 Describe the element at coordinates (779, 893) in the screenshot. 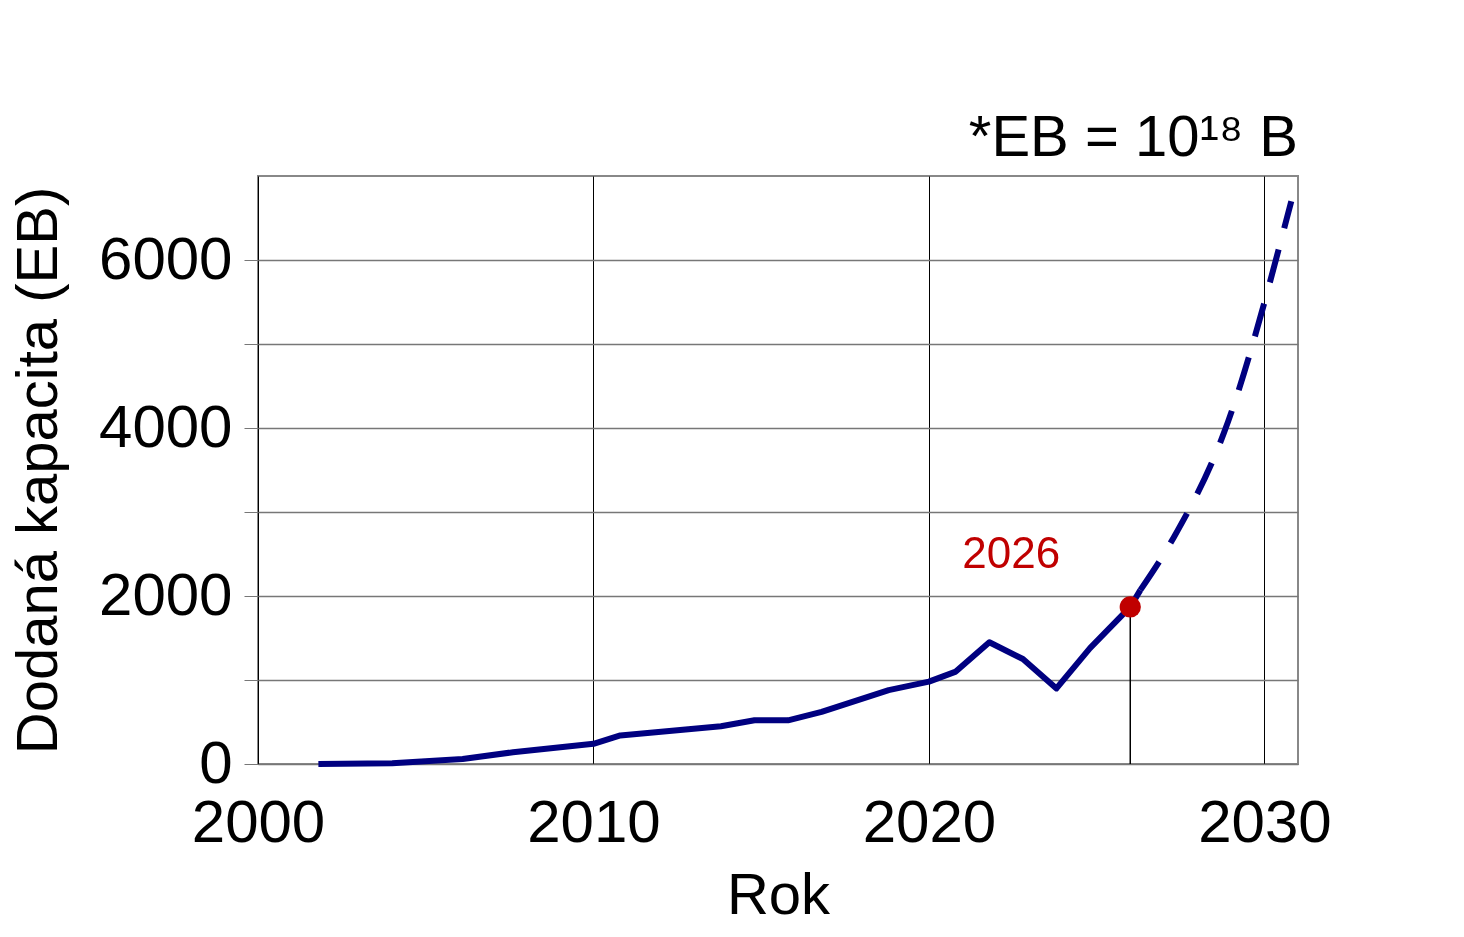

I see `x-axis-title: Rok` at that location.